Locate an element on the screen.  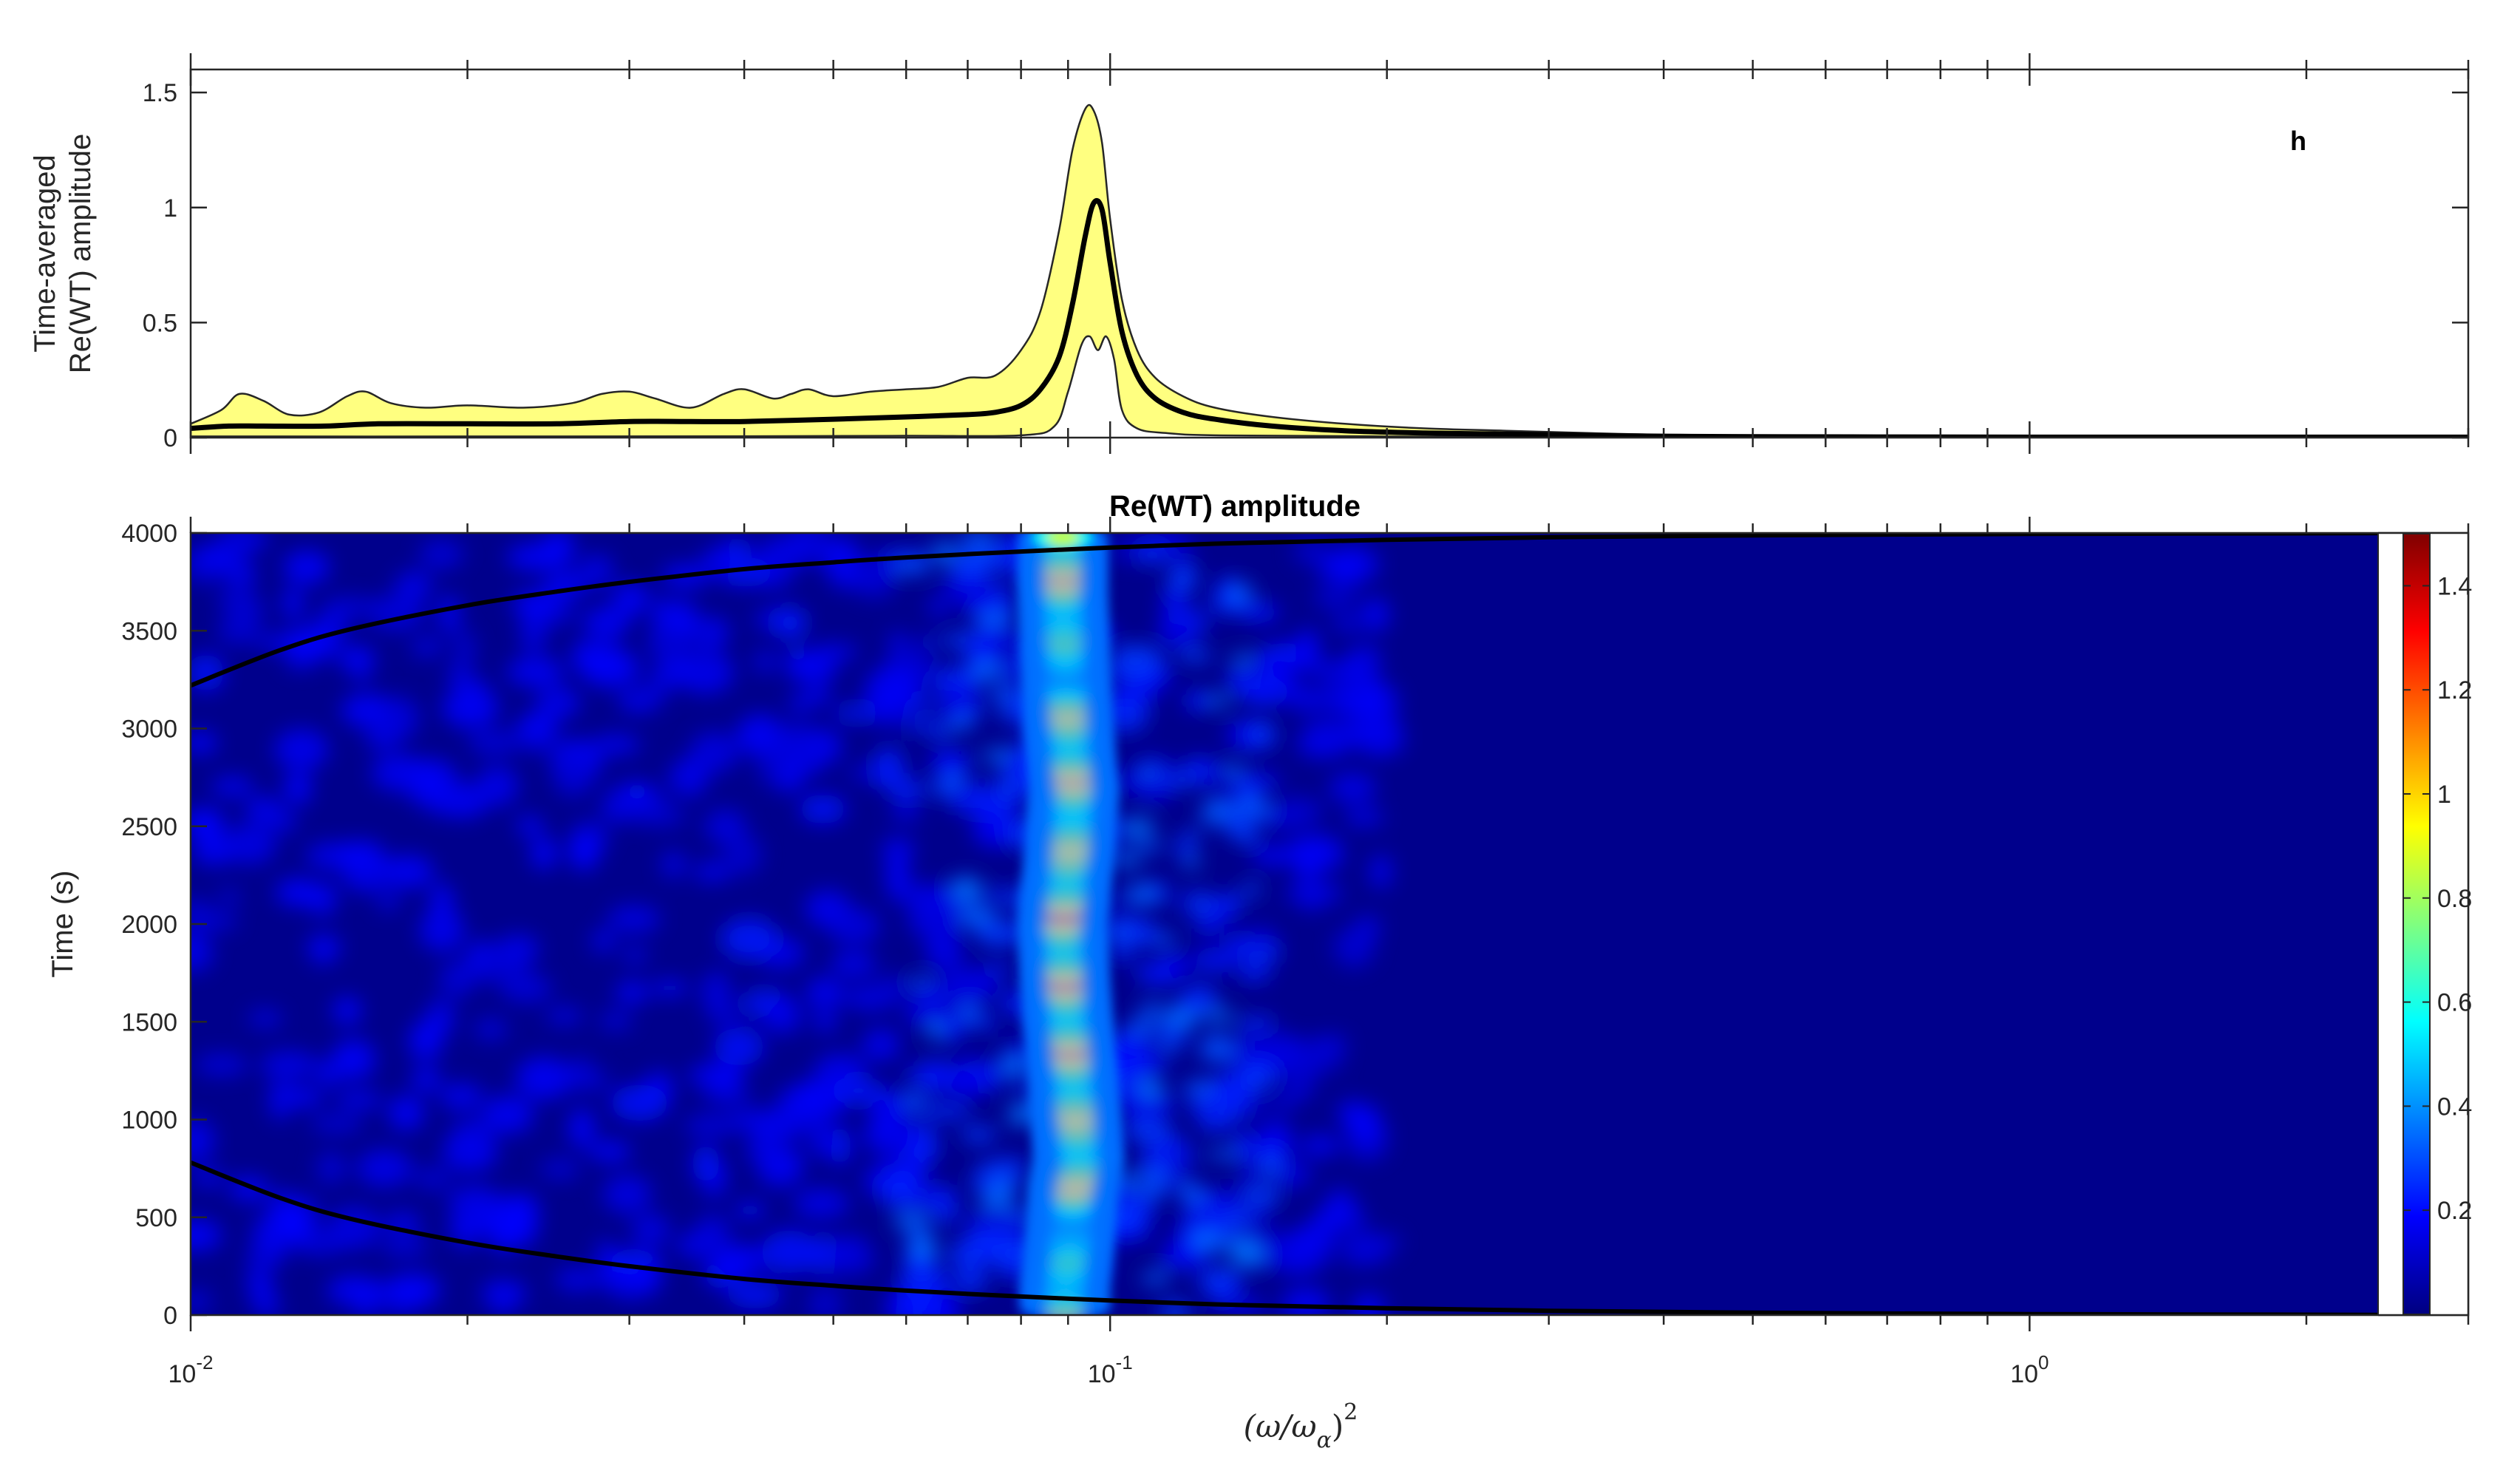
colorbar-tick-label: 0.8 is located at coordinates (2454, 899).